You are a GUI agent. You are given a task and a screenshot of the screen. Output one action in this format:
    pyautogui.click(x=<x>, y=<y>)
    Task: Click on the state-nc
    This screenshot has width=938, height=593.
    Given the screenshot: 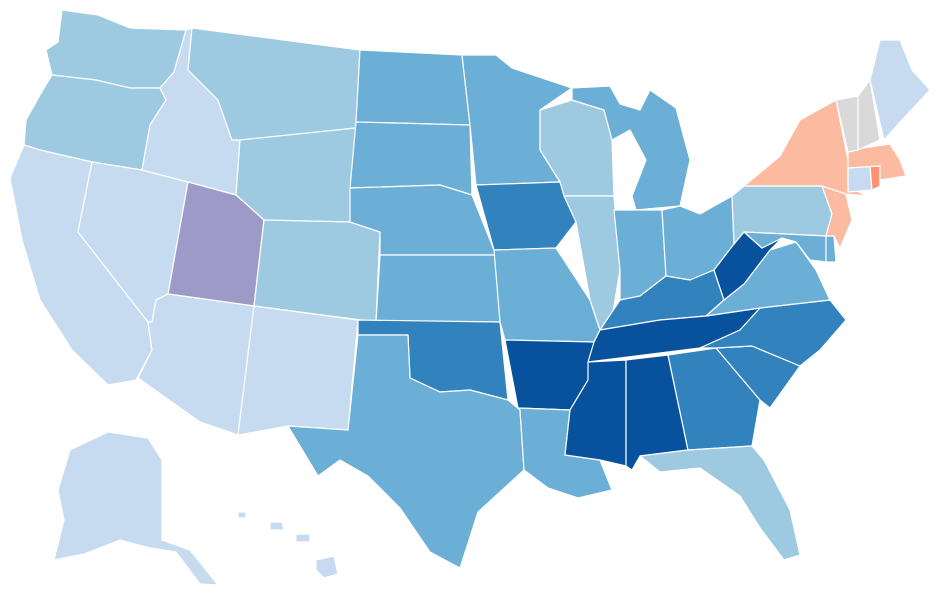 What is the action you would take?
    pyautogui.click(x=773, y=333)
    